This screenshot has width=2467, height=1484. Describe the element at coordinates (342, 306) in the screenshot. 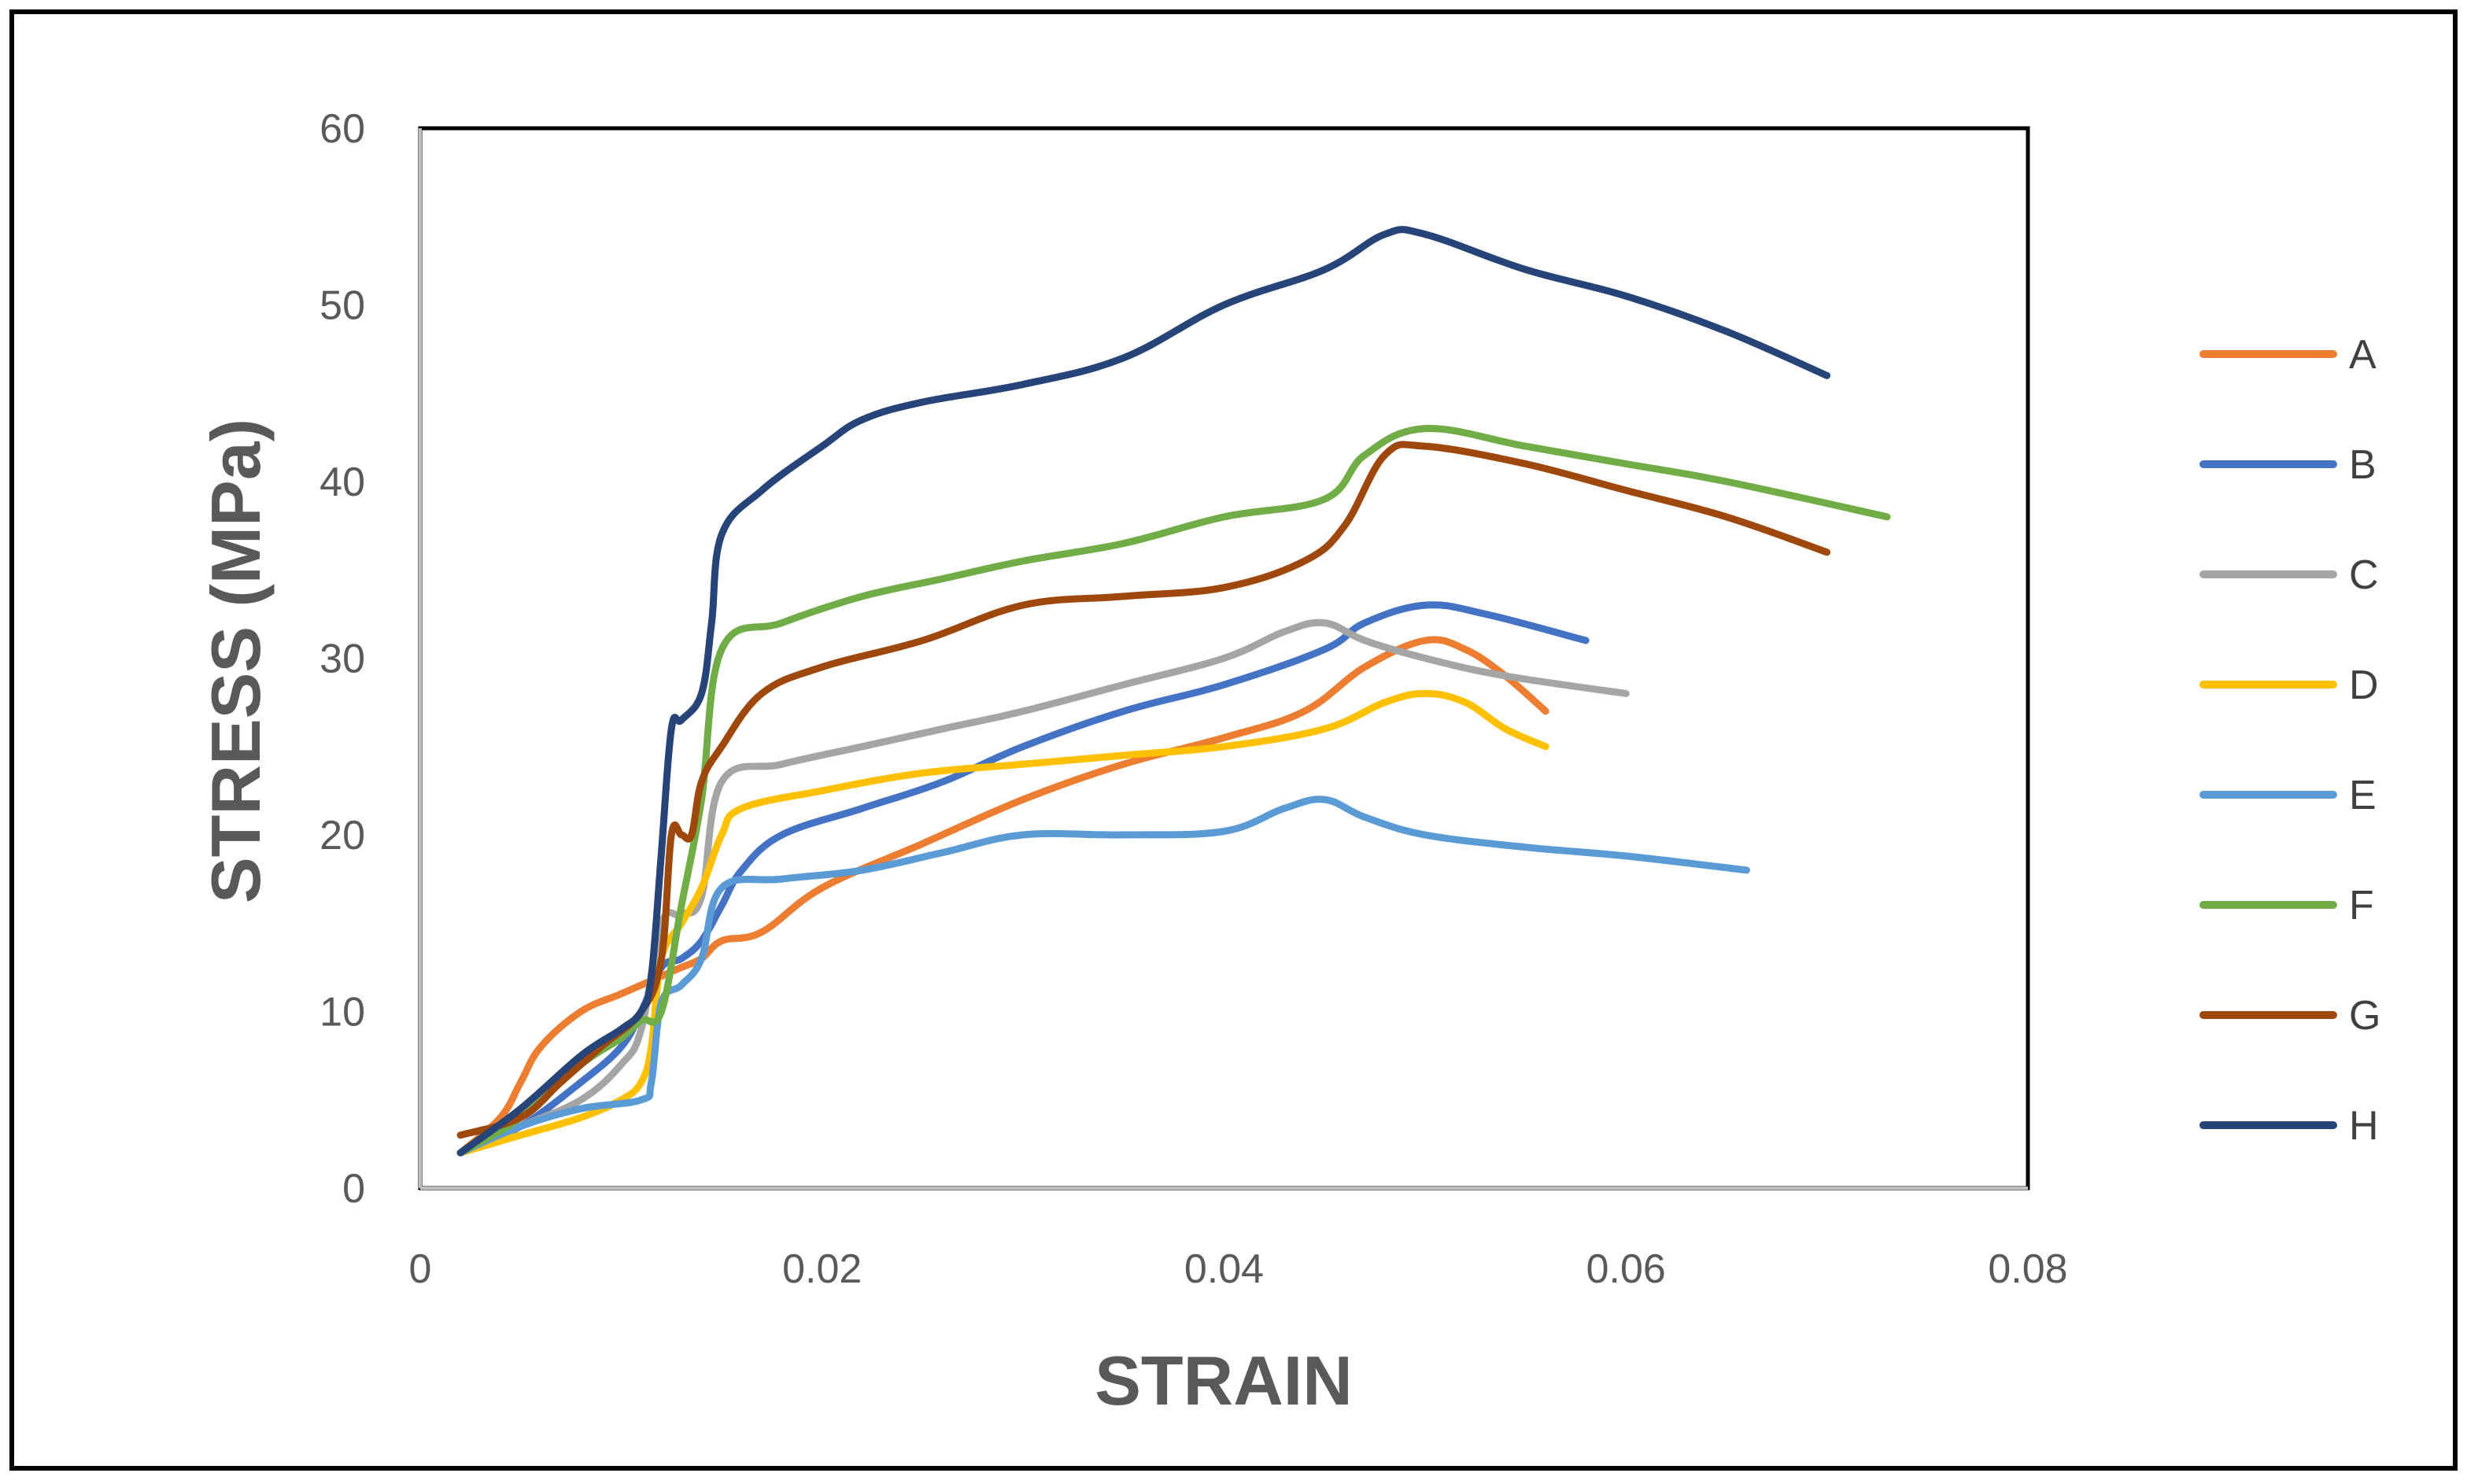

I see `y-tick-label: 50` at that location.